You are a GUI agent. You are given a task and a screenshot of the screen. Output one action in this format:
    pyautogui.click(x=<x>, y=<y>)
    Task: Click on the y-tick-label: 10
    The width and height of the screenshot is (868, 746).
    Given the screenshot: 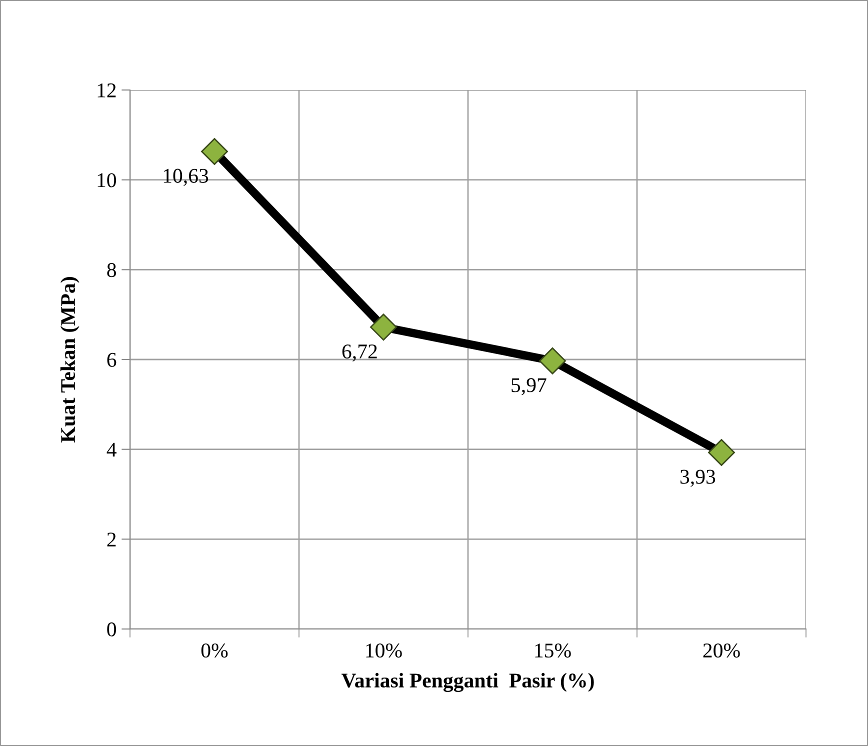 What is the action you would take?
    pyautogui.click(x=107, y=180)
    